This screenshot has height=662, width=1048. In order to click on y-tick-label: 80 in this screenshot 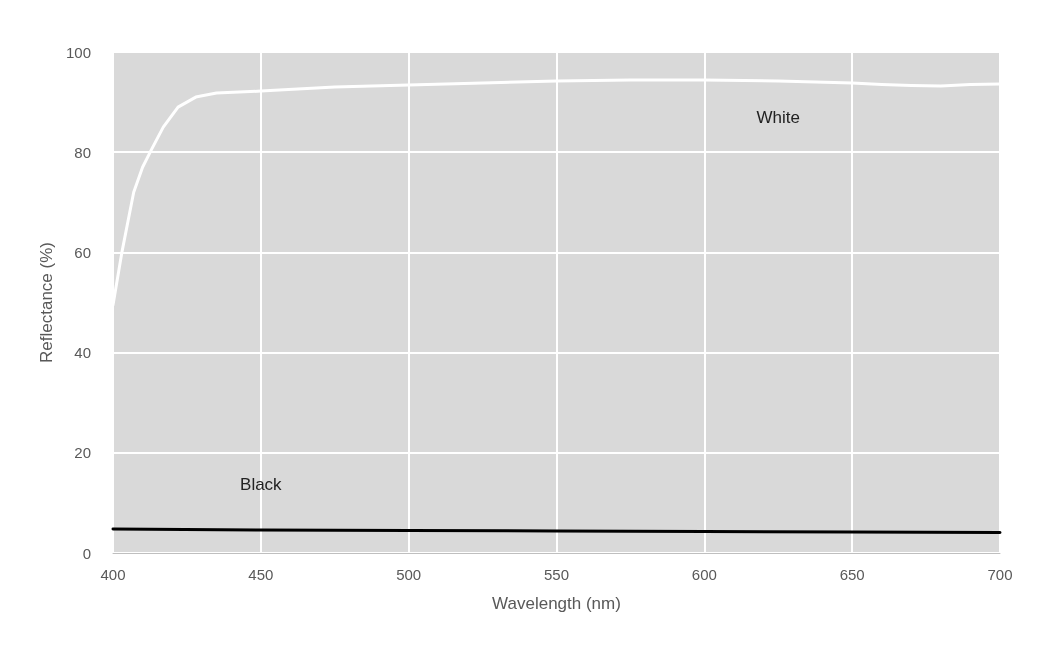, I will do `click(82, 152)`.